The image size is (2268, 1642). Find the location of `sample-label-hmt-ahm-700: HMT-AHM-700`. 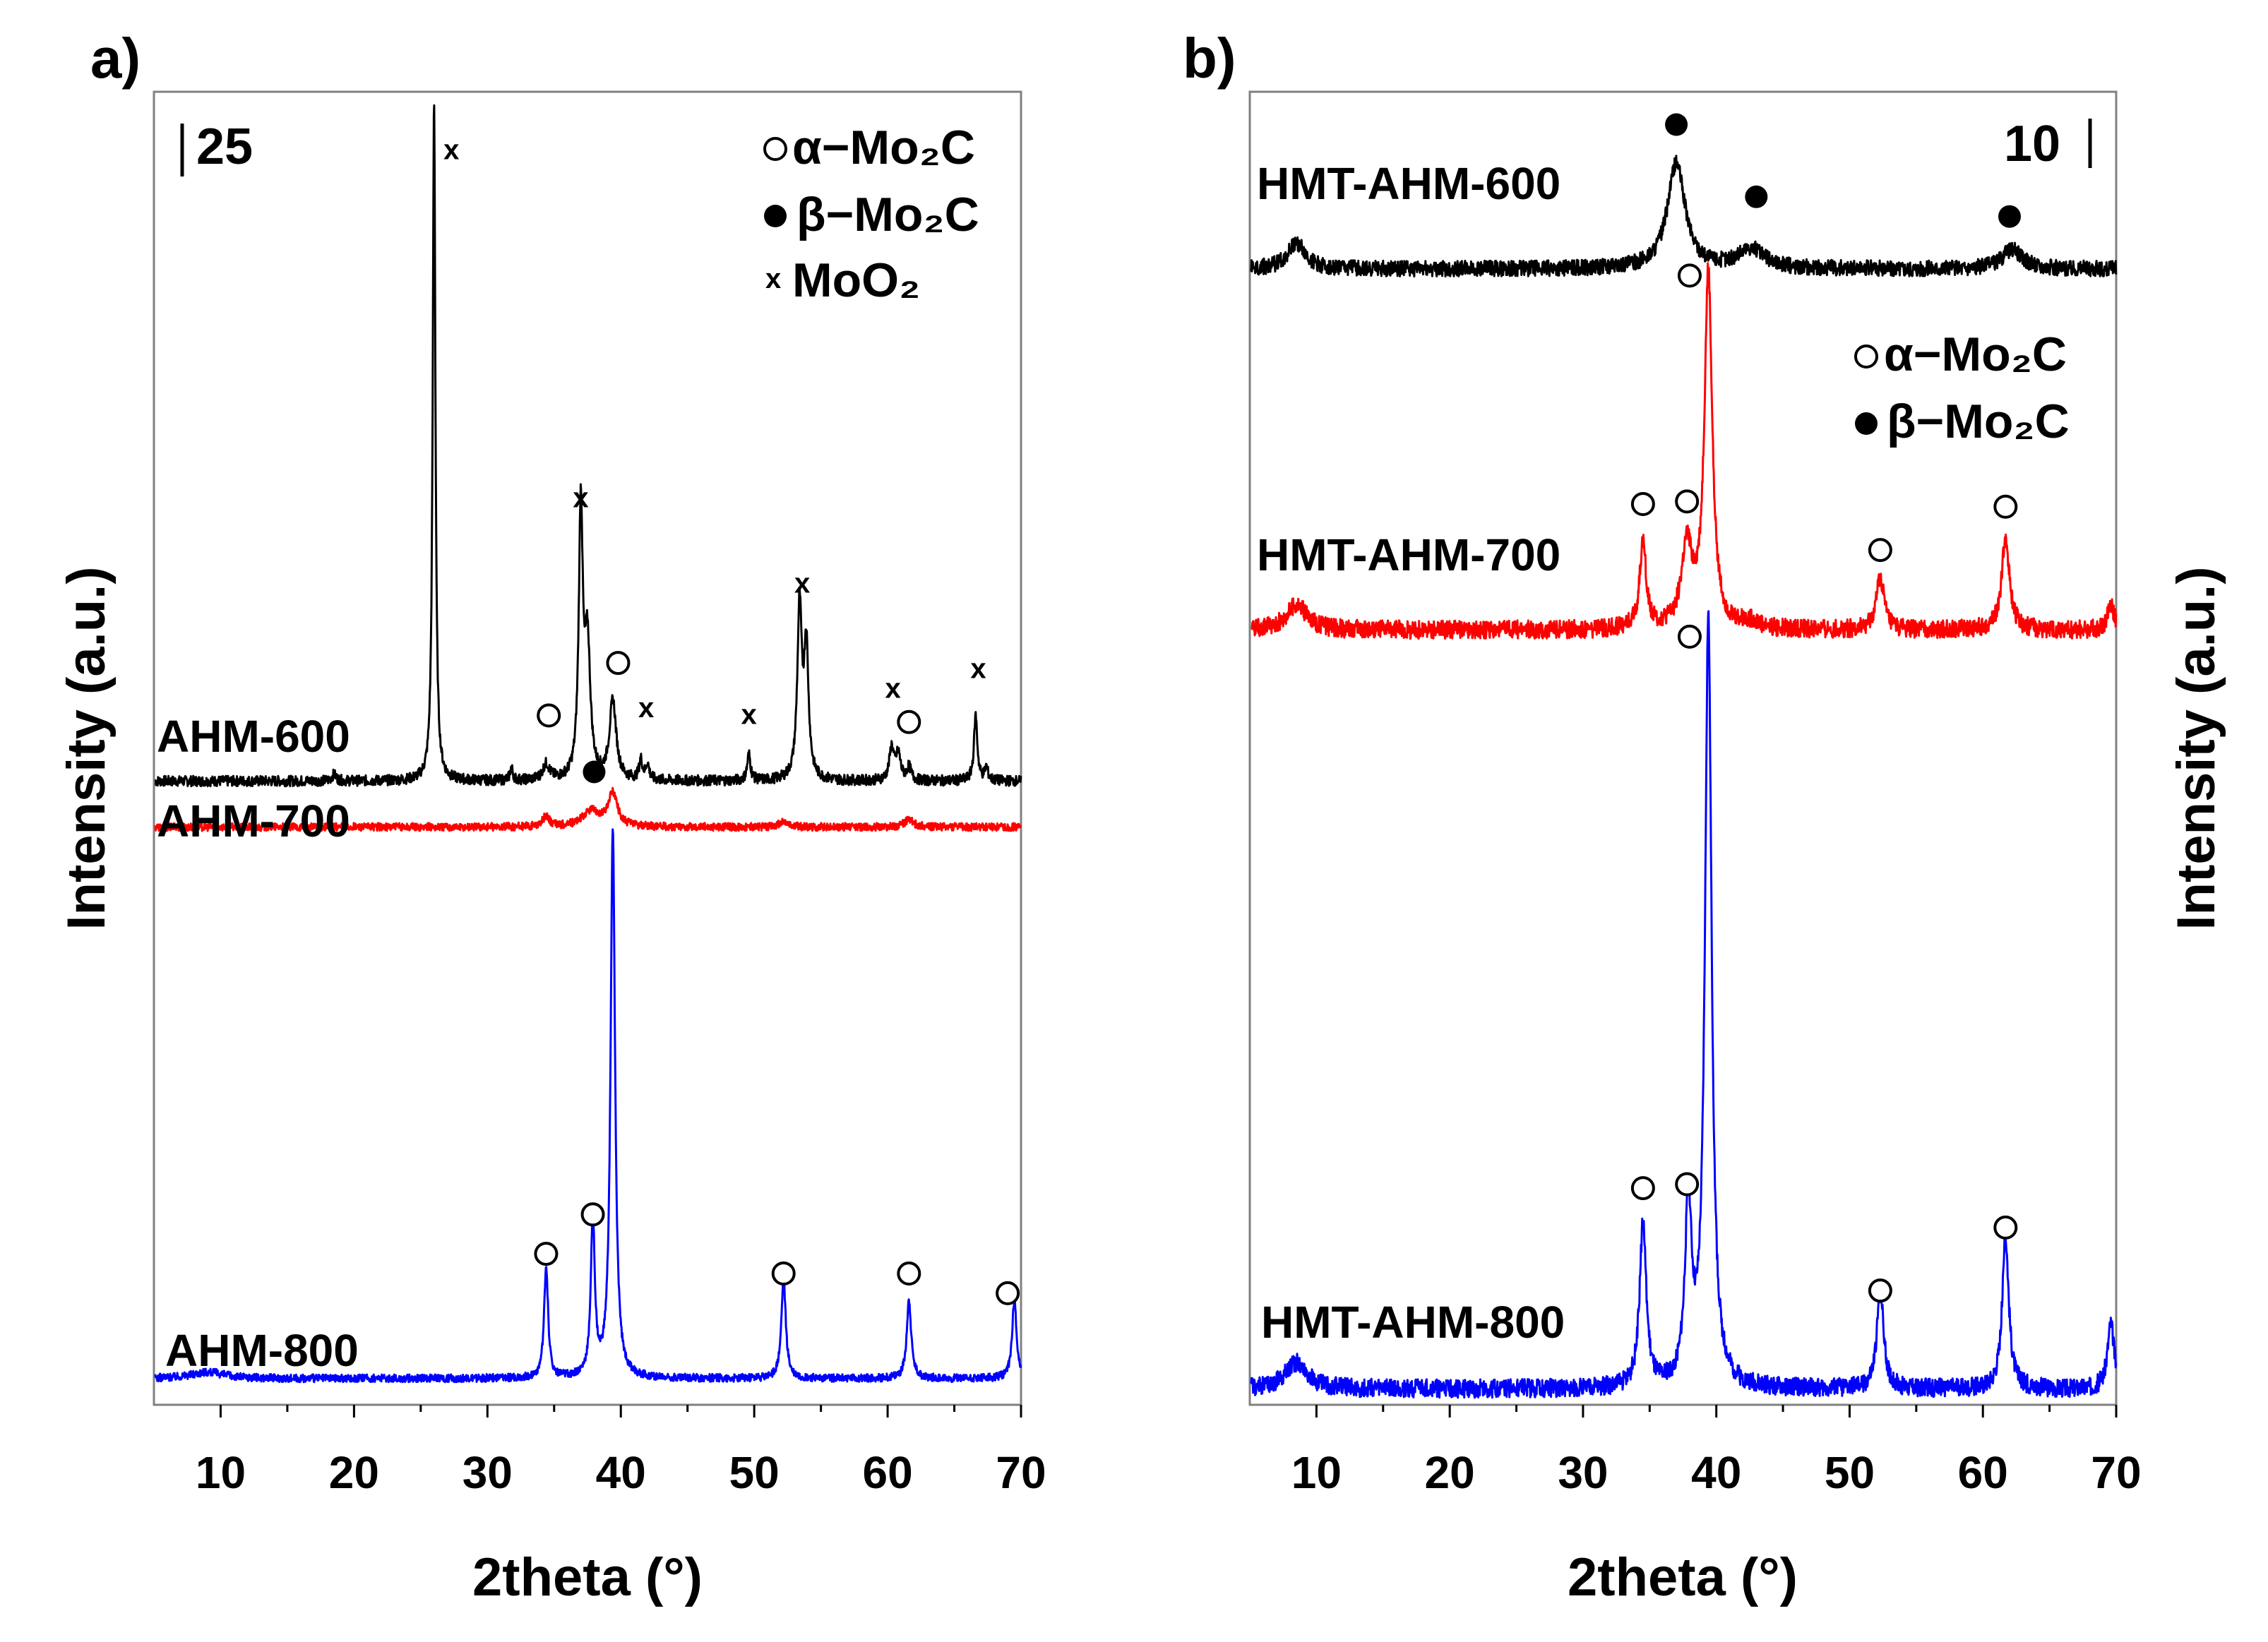

sample-label-hmt-ahm-700: HMT-AHM-700 is located at coordinates (1408, 554).